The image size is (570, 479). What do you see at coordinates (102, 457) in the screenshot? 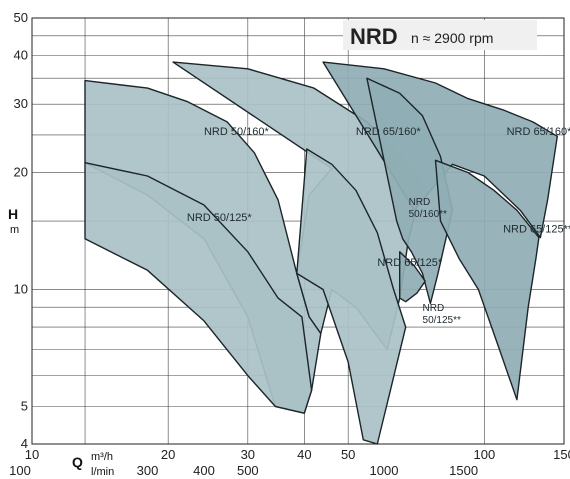
I see `x-axis-unit-primary: m³/h` at bounding box center [102, 457].